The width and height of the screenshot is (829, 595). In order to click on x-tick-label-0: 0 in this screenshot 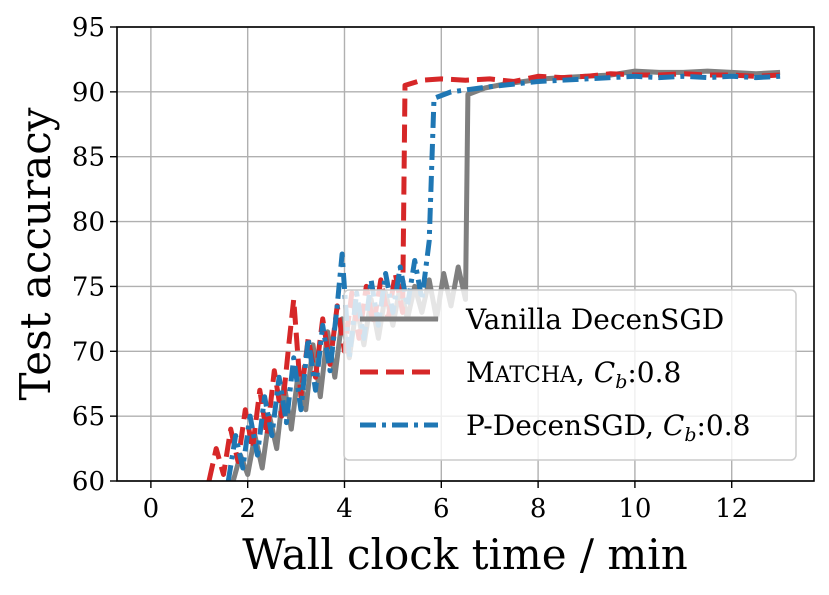, I will do `click(151, 509)`.